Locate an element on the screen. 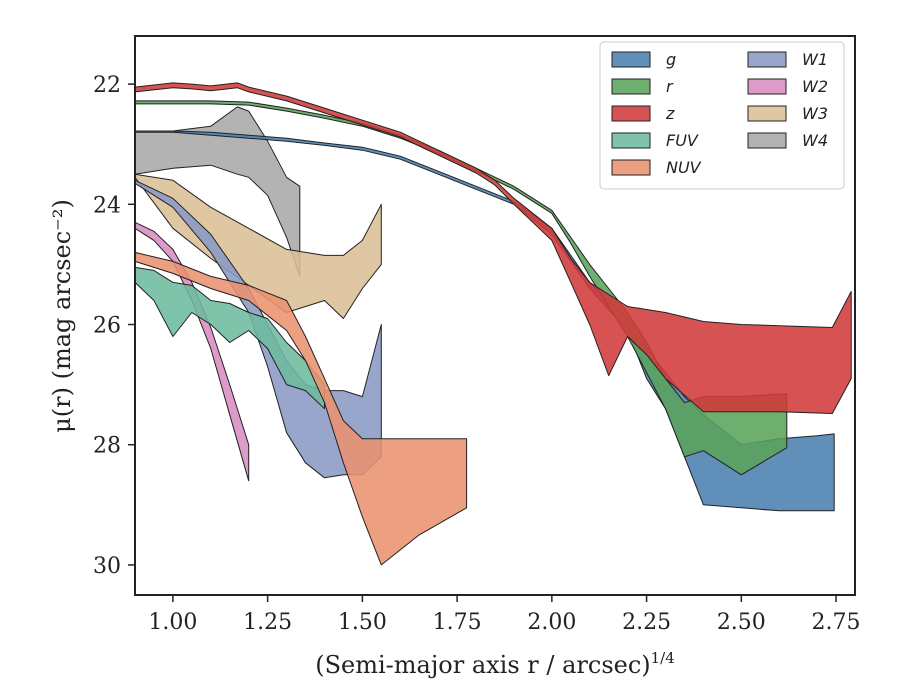  legend-label-W1: W1 is located at coordinates (815, 59).